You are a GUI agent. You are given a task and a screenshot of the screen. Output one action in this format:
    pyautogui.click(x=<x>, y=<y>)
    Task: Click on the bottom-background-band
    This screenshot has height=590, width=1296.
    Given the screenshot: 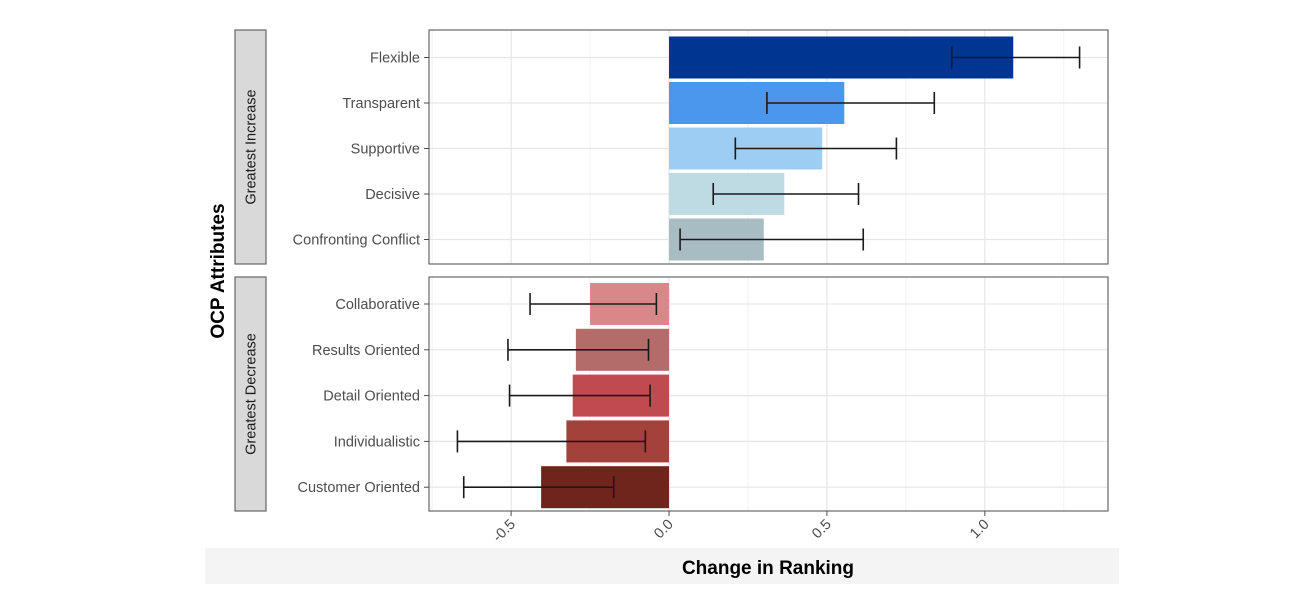 What is the action you would take?
    pyautogui.click(x=662, y=566)
    